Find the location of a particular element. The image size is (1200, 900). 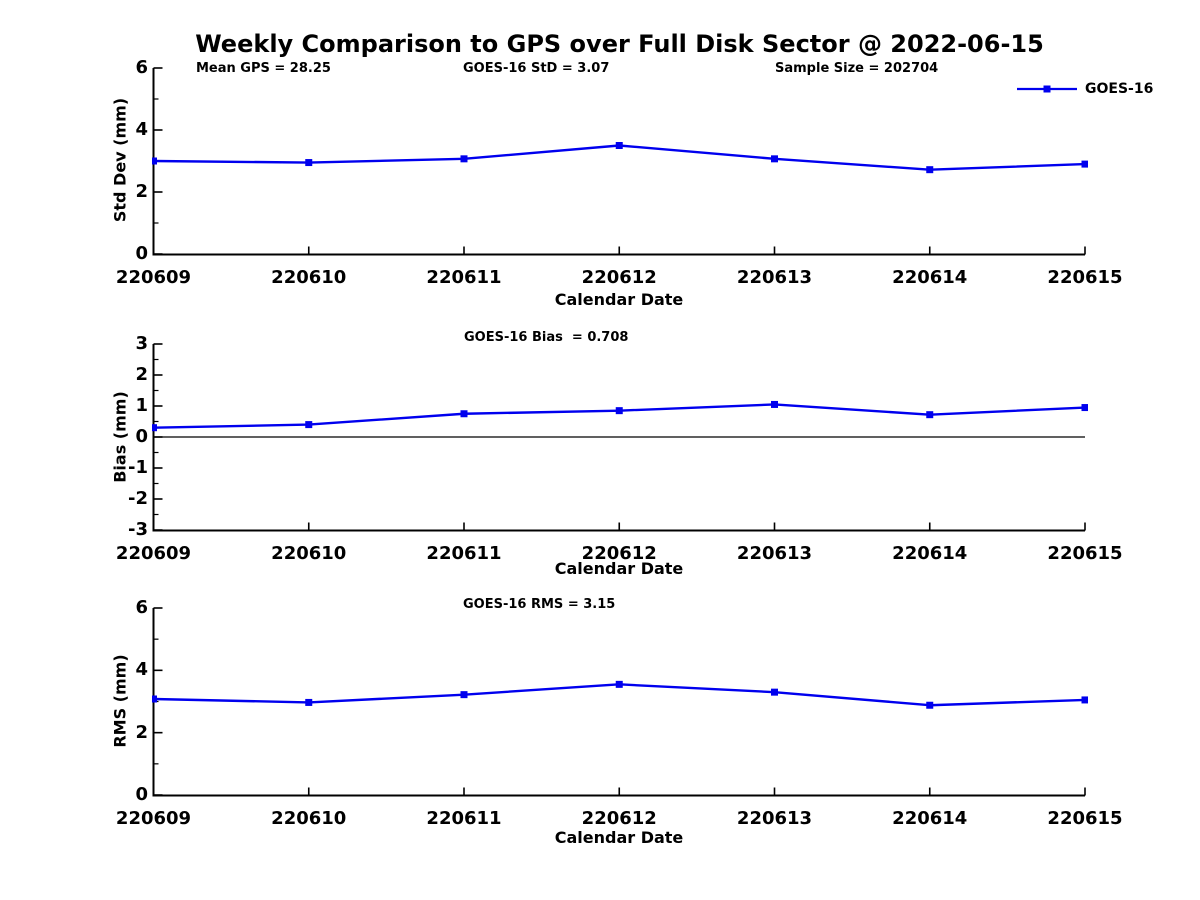

y-tick-label: -2 is located at coordinates (138, 498).